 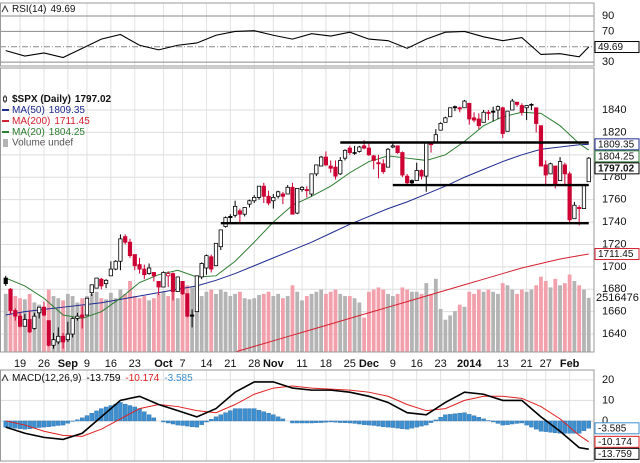 What do you see at coordinates (48, 132) in the screenshot?
I see `legend-entry: MA(20) 1804.25` at bounding box center [48, 132].